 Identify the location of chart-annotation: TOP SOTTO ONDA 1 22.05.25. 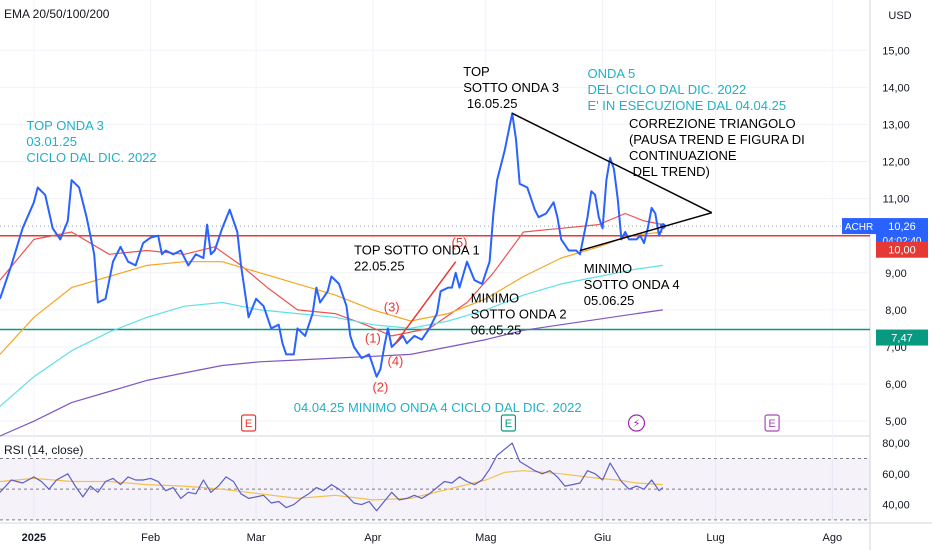
(417, 257).